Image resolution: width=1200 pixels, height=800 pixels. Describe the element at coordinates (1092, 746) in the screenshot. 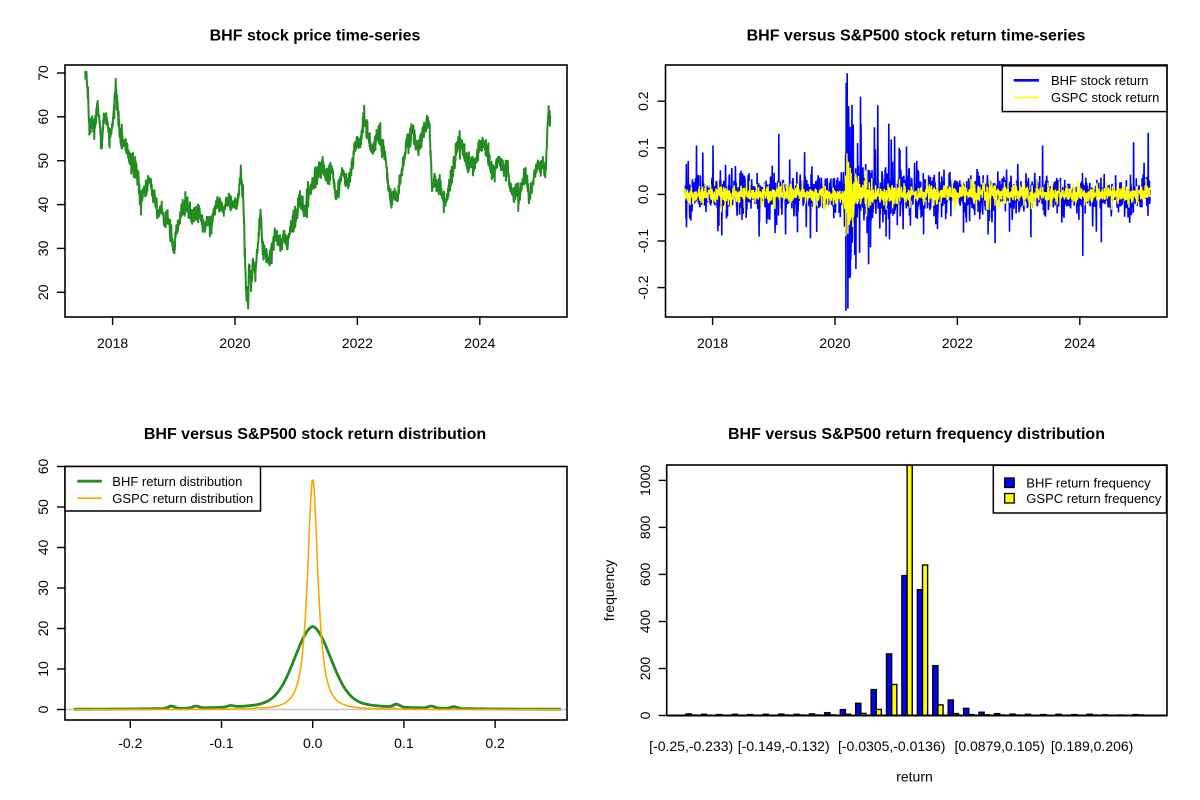

I see `svg-text: [0.189,0.206)` at that location.